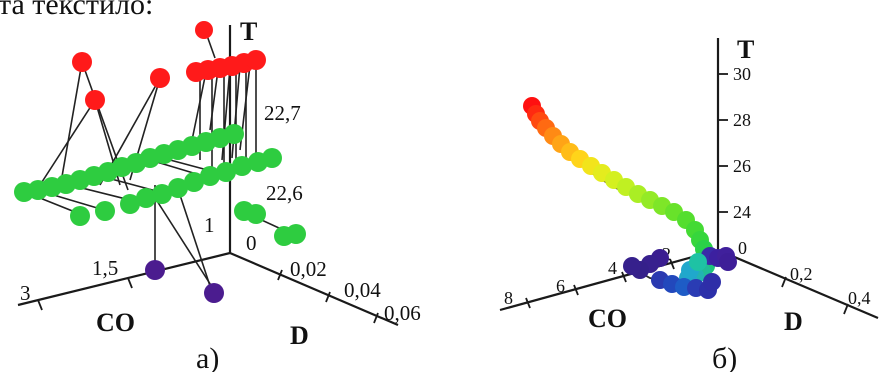 The image size is (881, 372). Describe the element at coordinates (508, 298) in the screenshot. I see `panel-b-co-tick-label: 8` at that location.